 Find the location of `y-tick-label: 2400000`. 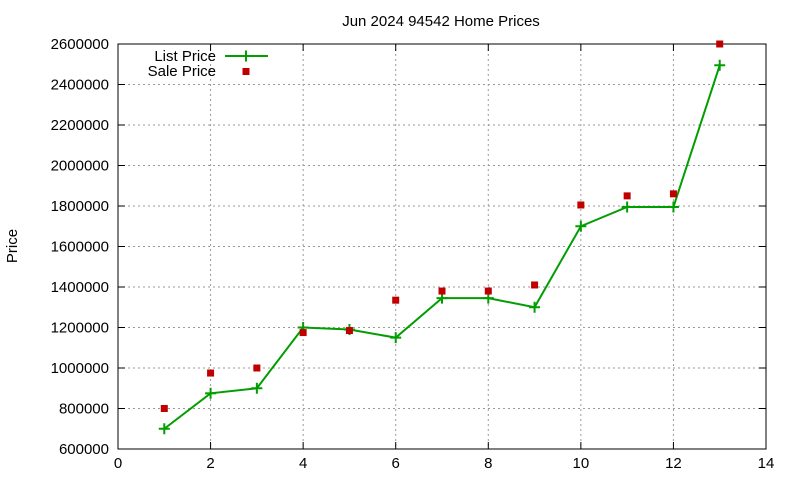

y-tick-label: 2400000 is located at coordinates (80, 85).